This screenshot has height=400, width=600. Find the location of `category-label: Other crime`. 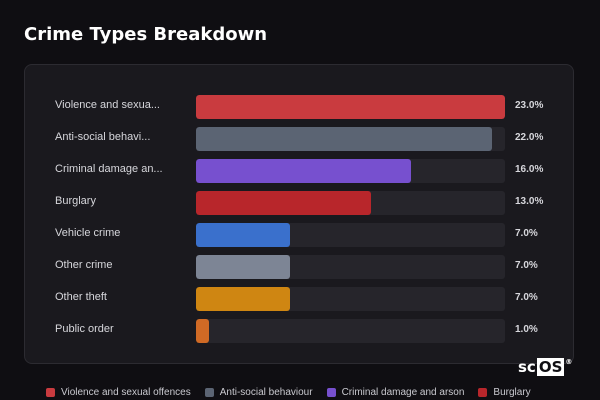

category-label: Other crime is located at coordinates (84, 265).